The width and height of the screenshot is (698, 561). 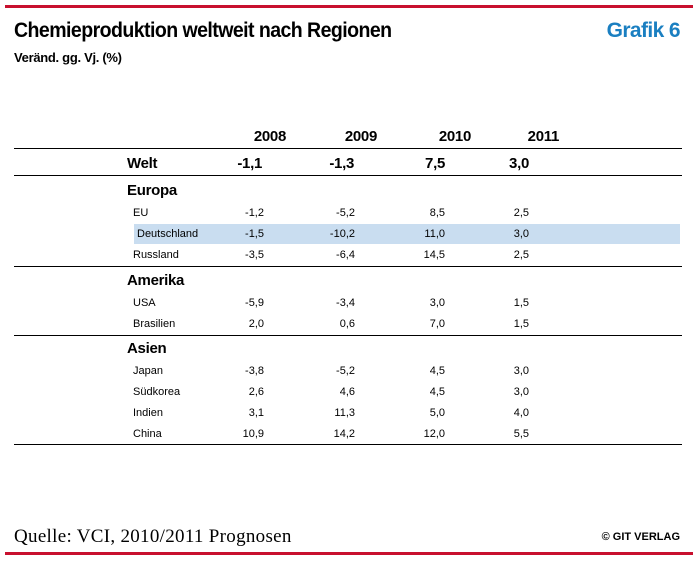 I want to click on brasilien-2011: 1,5, so click(x=521, y=324).